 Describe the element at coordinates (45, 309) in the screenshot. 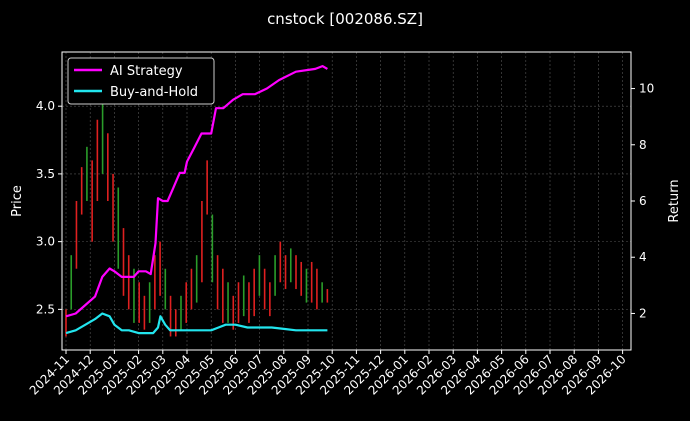

I see `y-tick-label: 2.5` at that location.